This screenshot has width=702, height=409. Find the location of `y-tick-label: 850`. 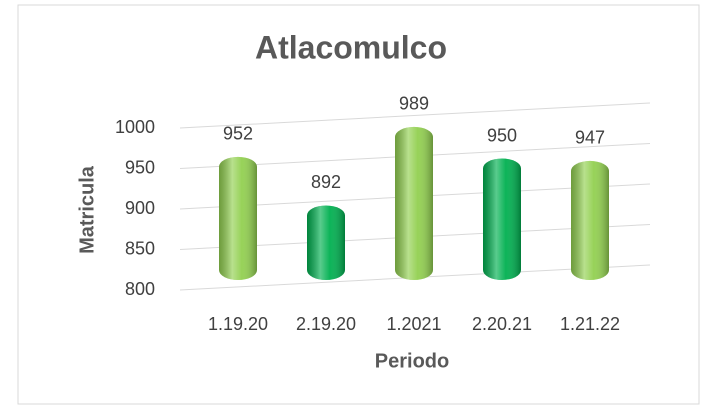

y-tick-label: 850 is located at coordinates (140, 248).